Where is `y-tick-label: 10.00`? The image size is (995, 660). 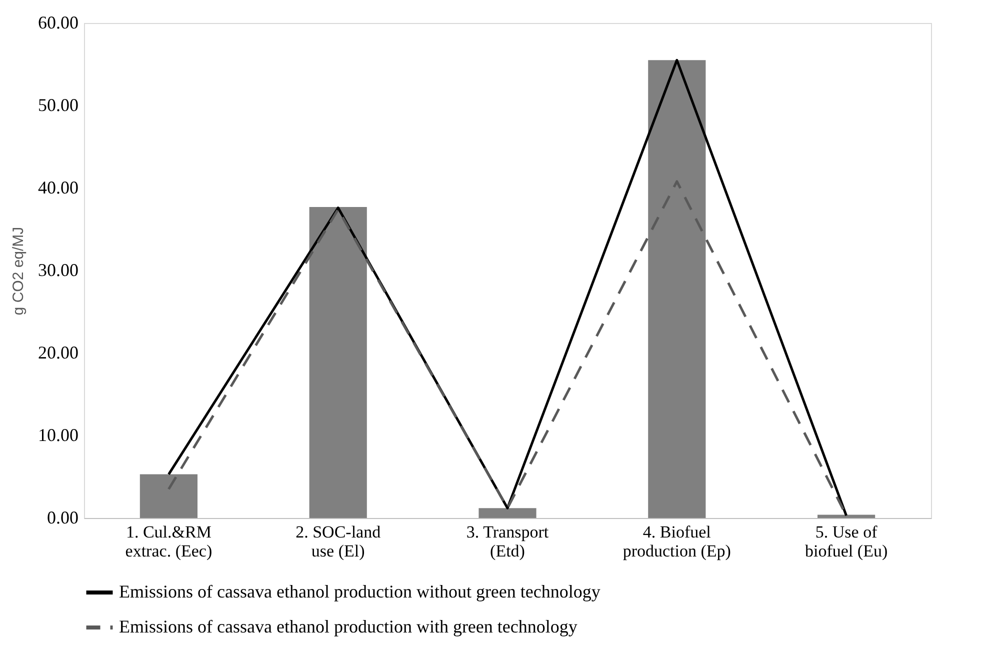
y-tick-label: 10.00 is located at coordinates (58, 435).